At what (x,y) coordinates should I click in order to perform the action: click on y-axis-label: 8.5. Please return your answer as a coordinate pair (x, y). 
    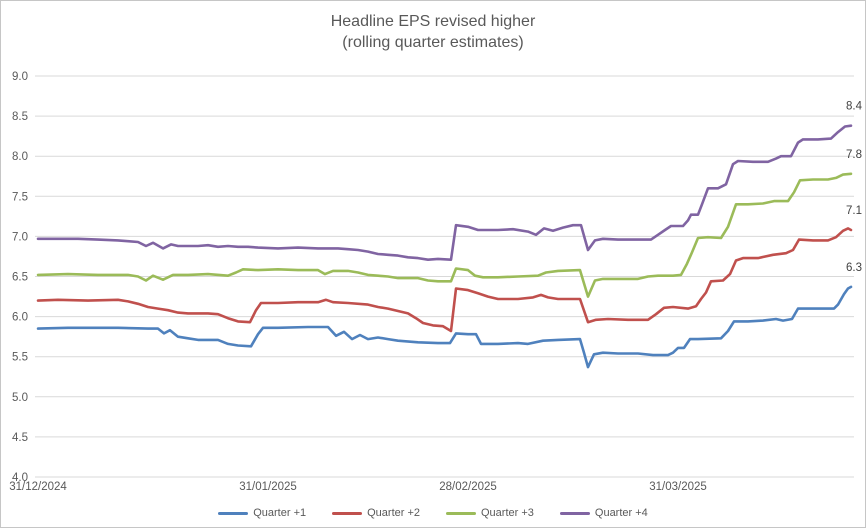
    Looking at the image, I should click on (20, 117).